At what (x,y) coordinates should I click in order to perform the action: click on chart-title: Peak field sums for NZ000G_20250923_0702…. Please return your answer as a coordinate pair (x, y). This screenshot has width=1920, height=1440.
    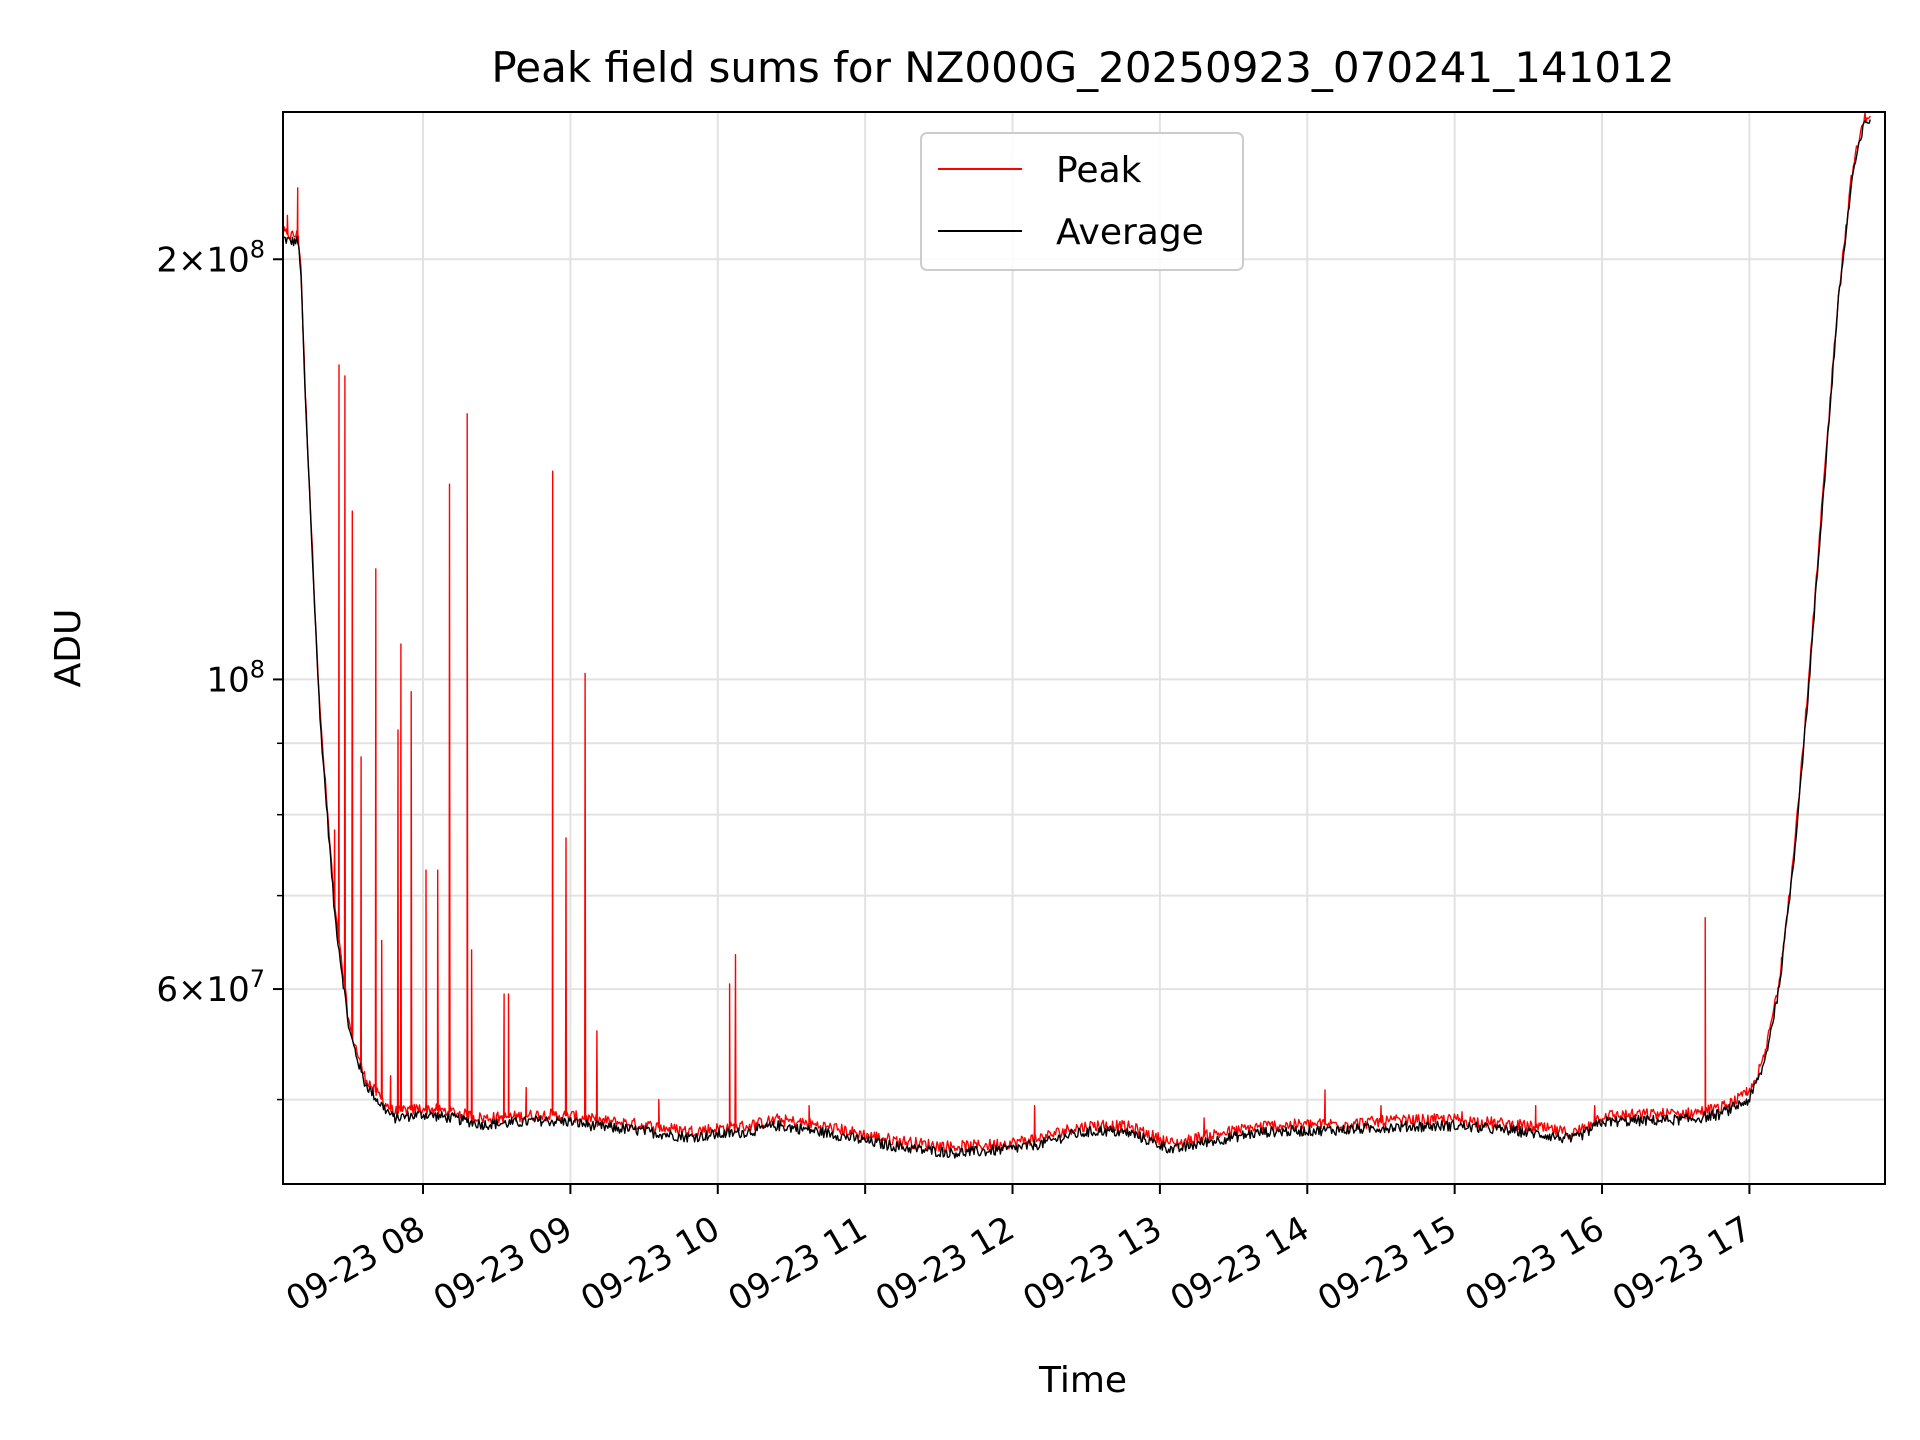
    Looking at the image, I should click on (1082, 67).